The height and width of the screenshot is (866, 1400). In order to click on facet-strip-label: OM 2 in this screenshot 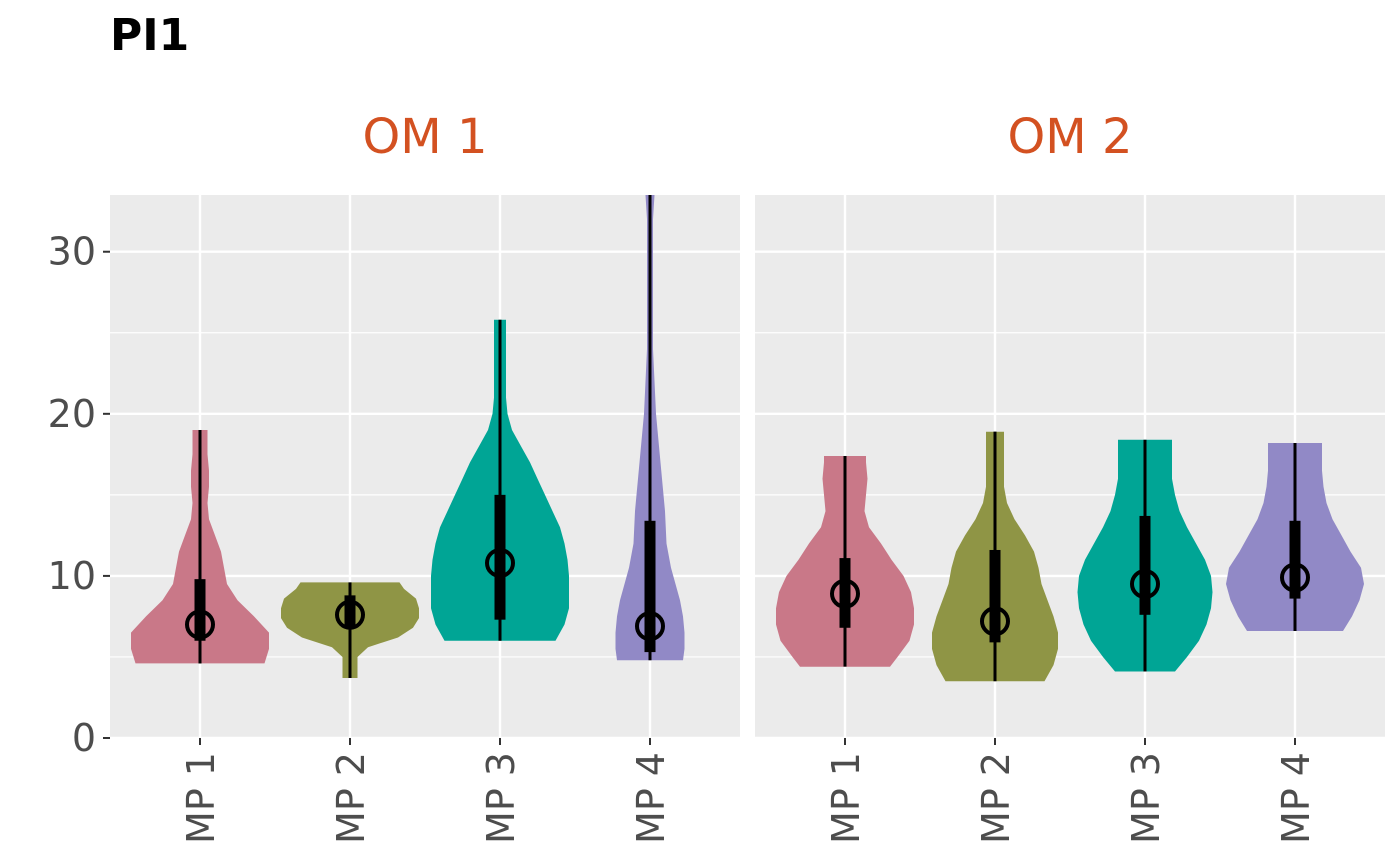, I will do `click(1070, 137)`.